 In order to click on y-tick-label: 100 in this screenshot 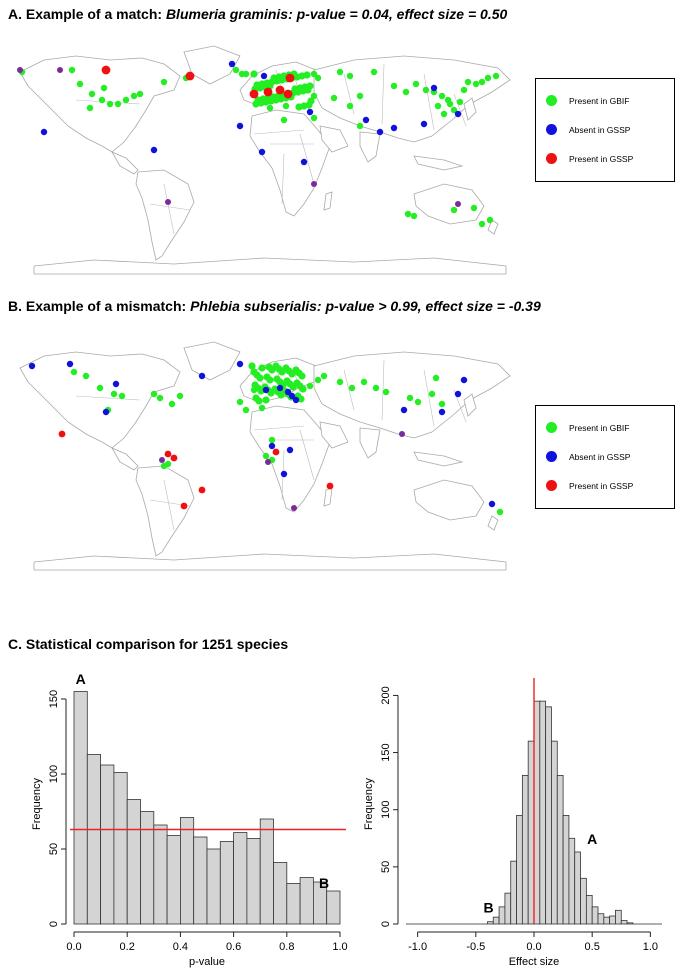, I will do `click(386, 810)`.